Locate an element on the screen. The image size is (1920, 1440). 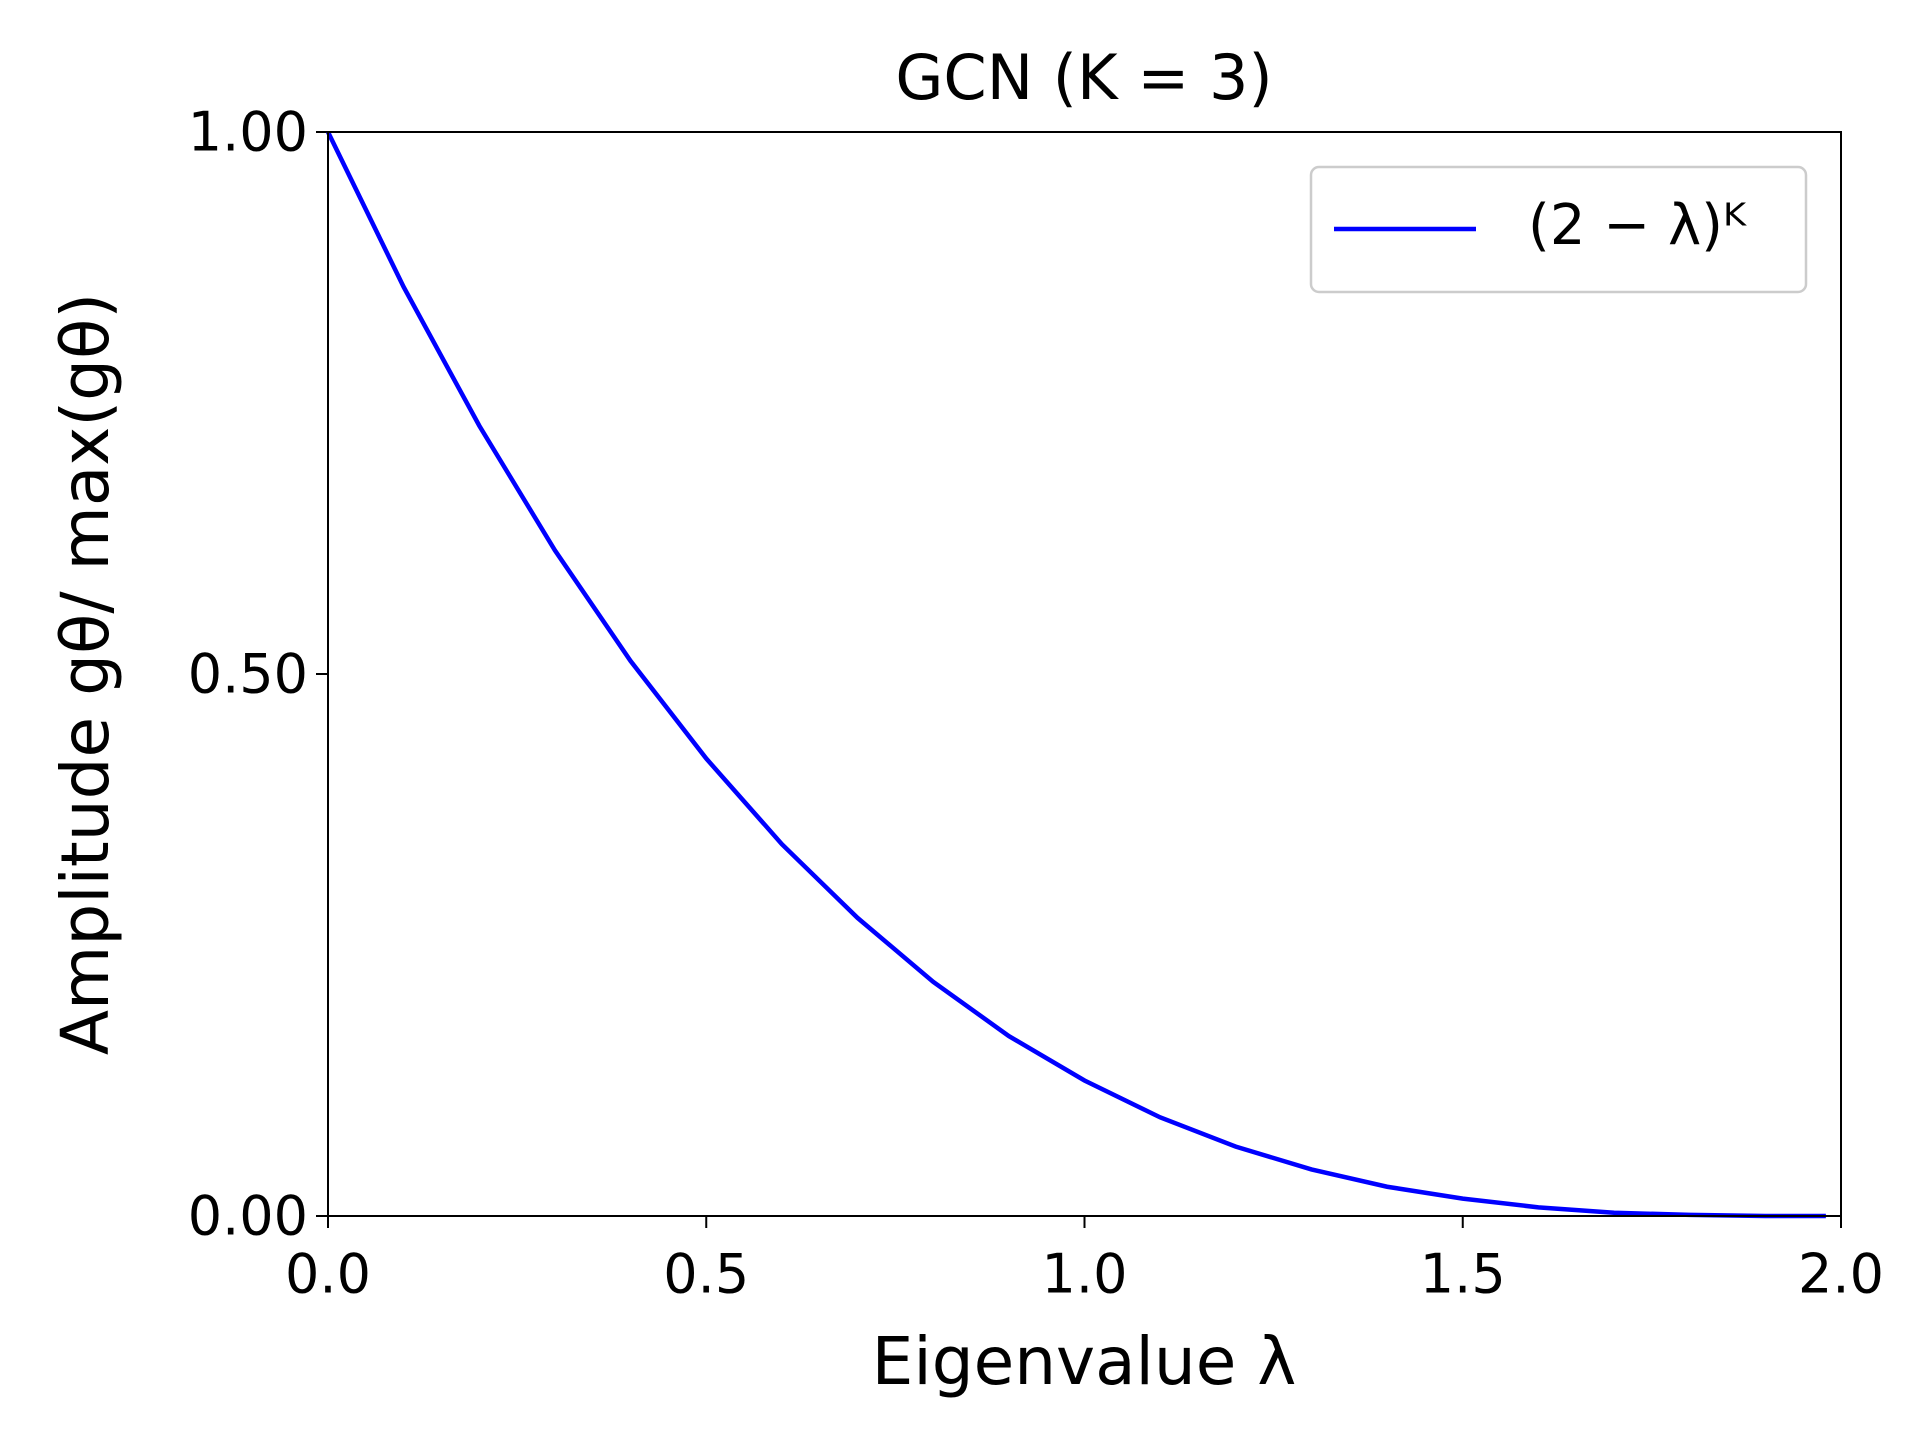
x-tick-label: 0.5 is located at coordinates (706, 1274).